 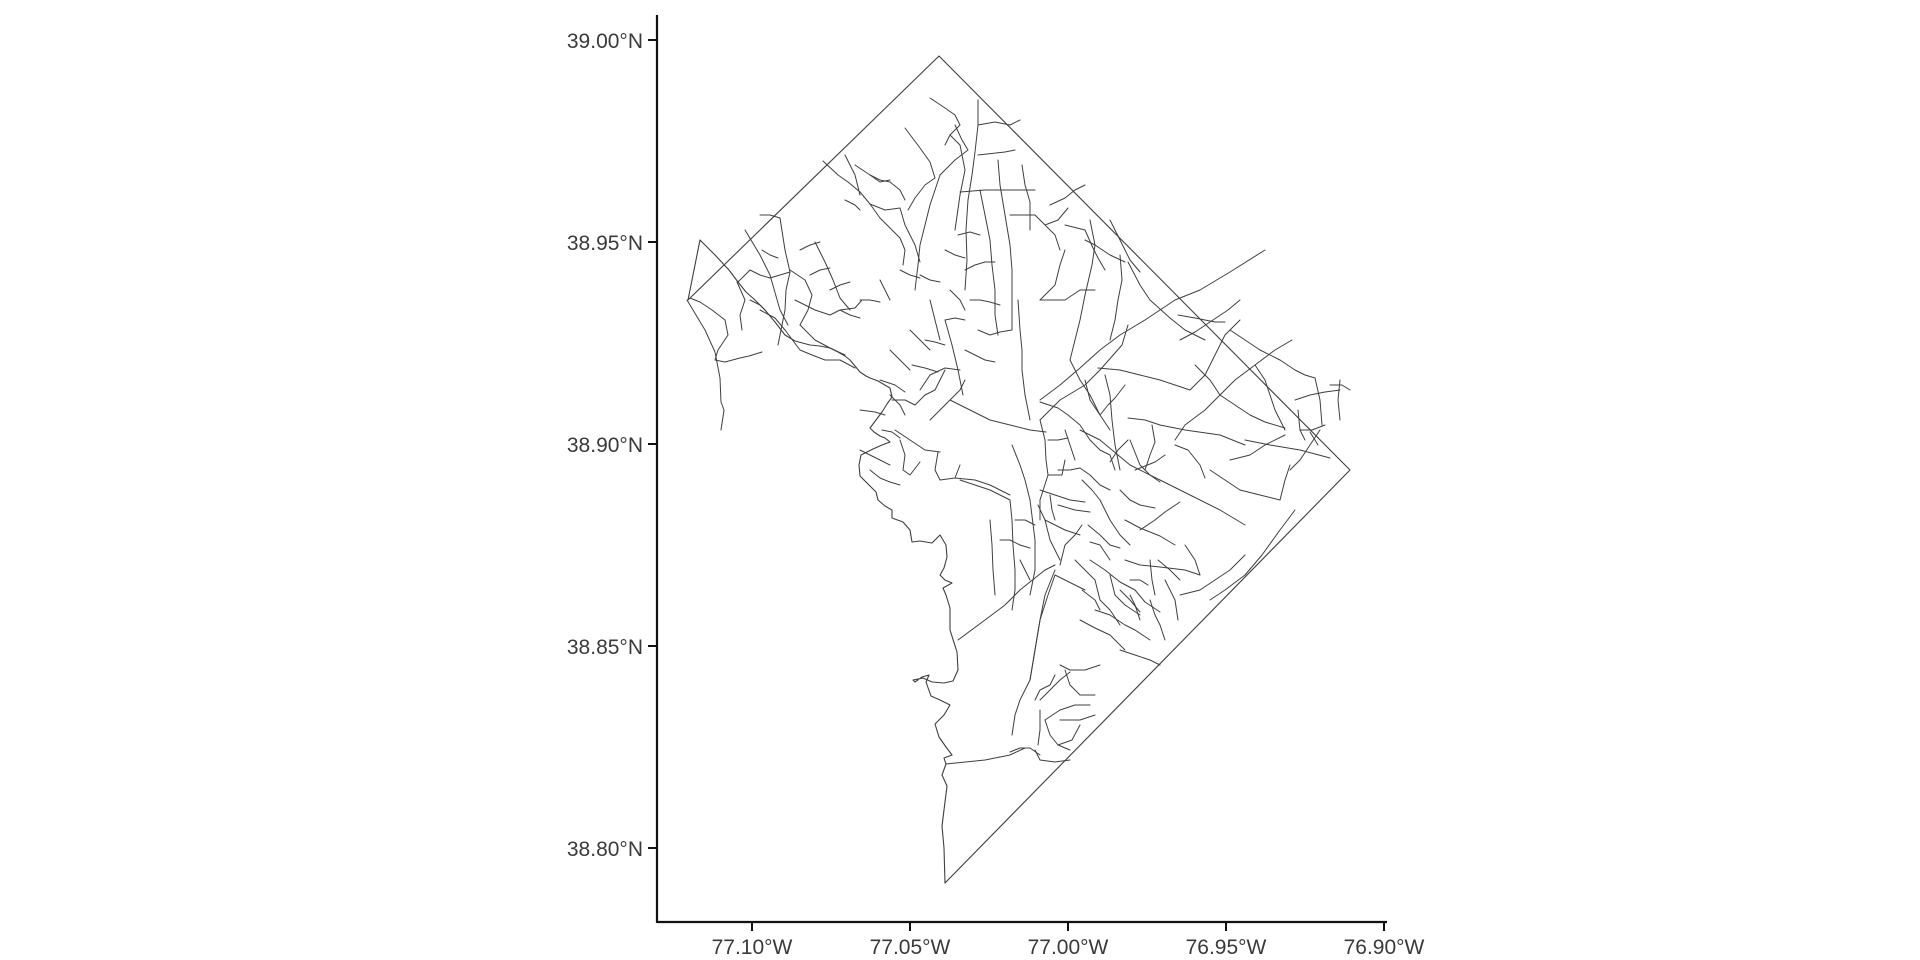 I want to click on y-axis: 39.00°N 38.95°N 38.90°N 38.85°N 38.80°N, so click(x=613, y=469).